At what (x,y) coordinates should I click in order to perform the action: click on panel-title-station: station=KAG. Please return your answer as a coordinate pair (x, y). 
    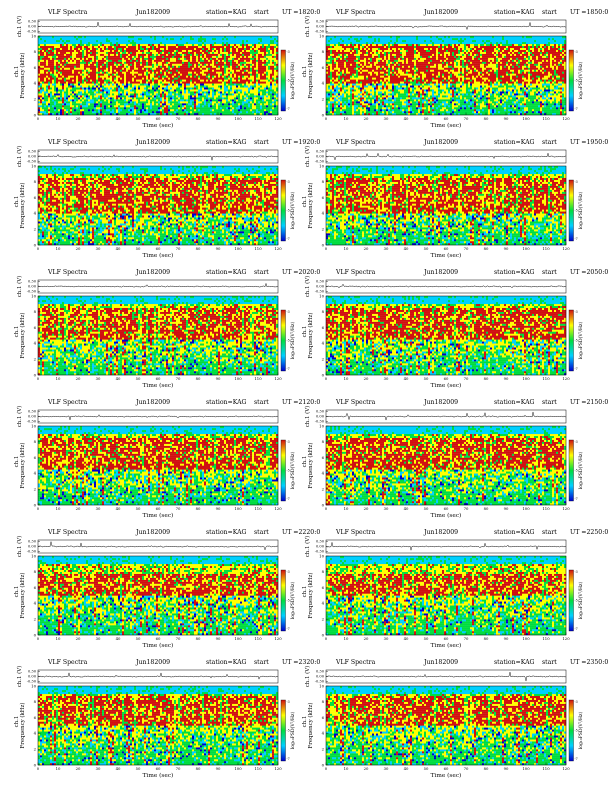
    Looking at the image, I should click on (514, 12).